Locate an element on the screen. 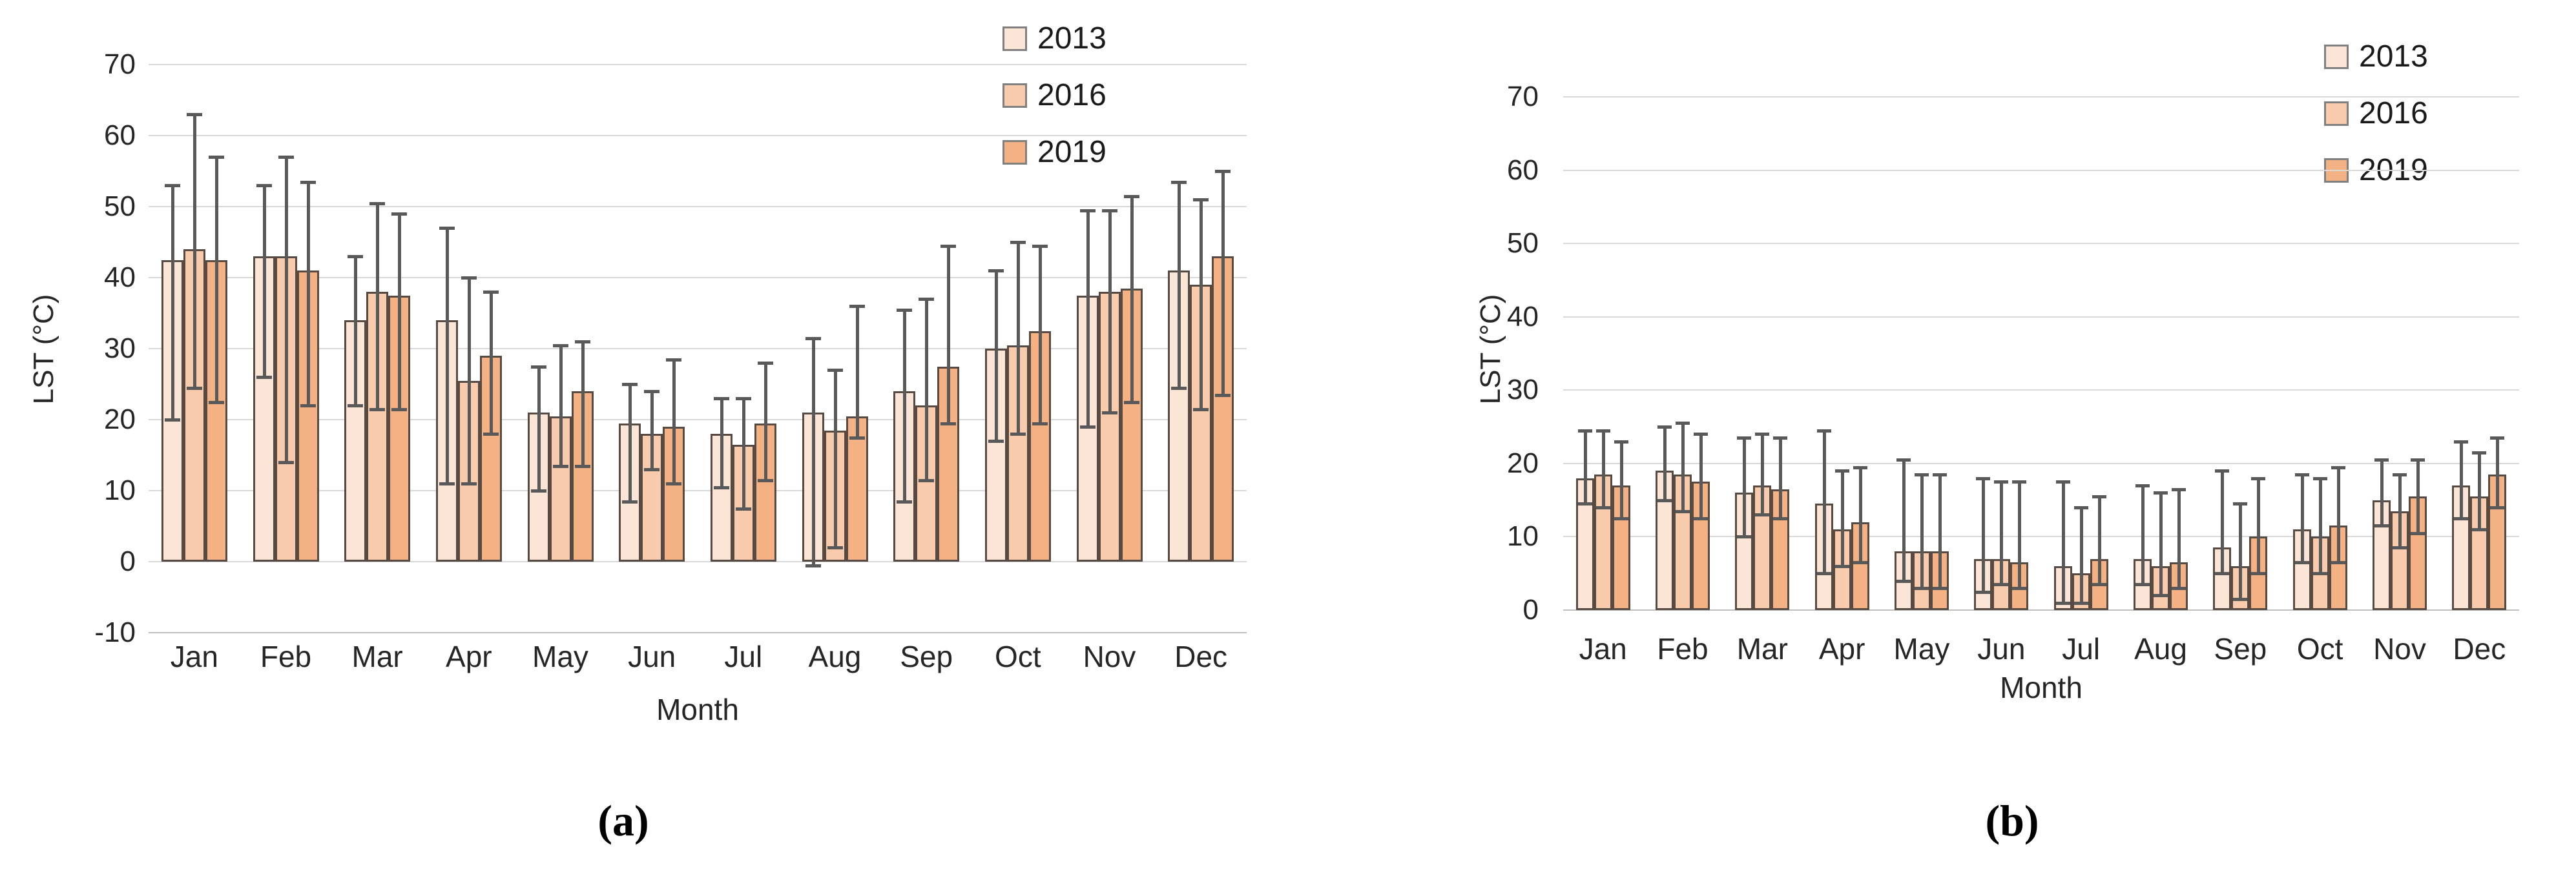  error-bar-cap-top-2016-aug is located at coordinates (835, 371).